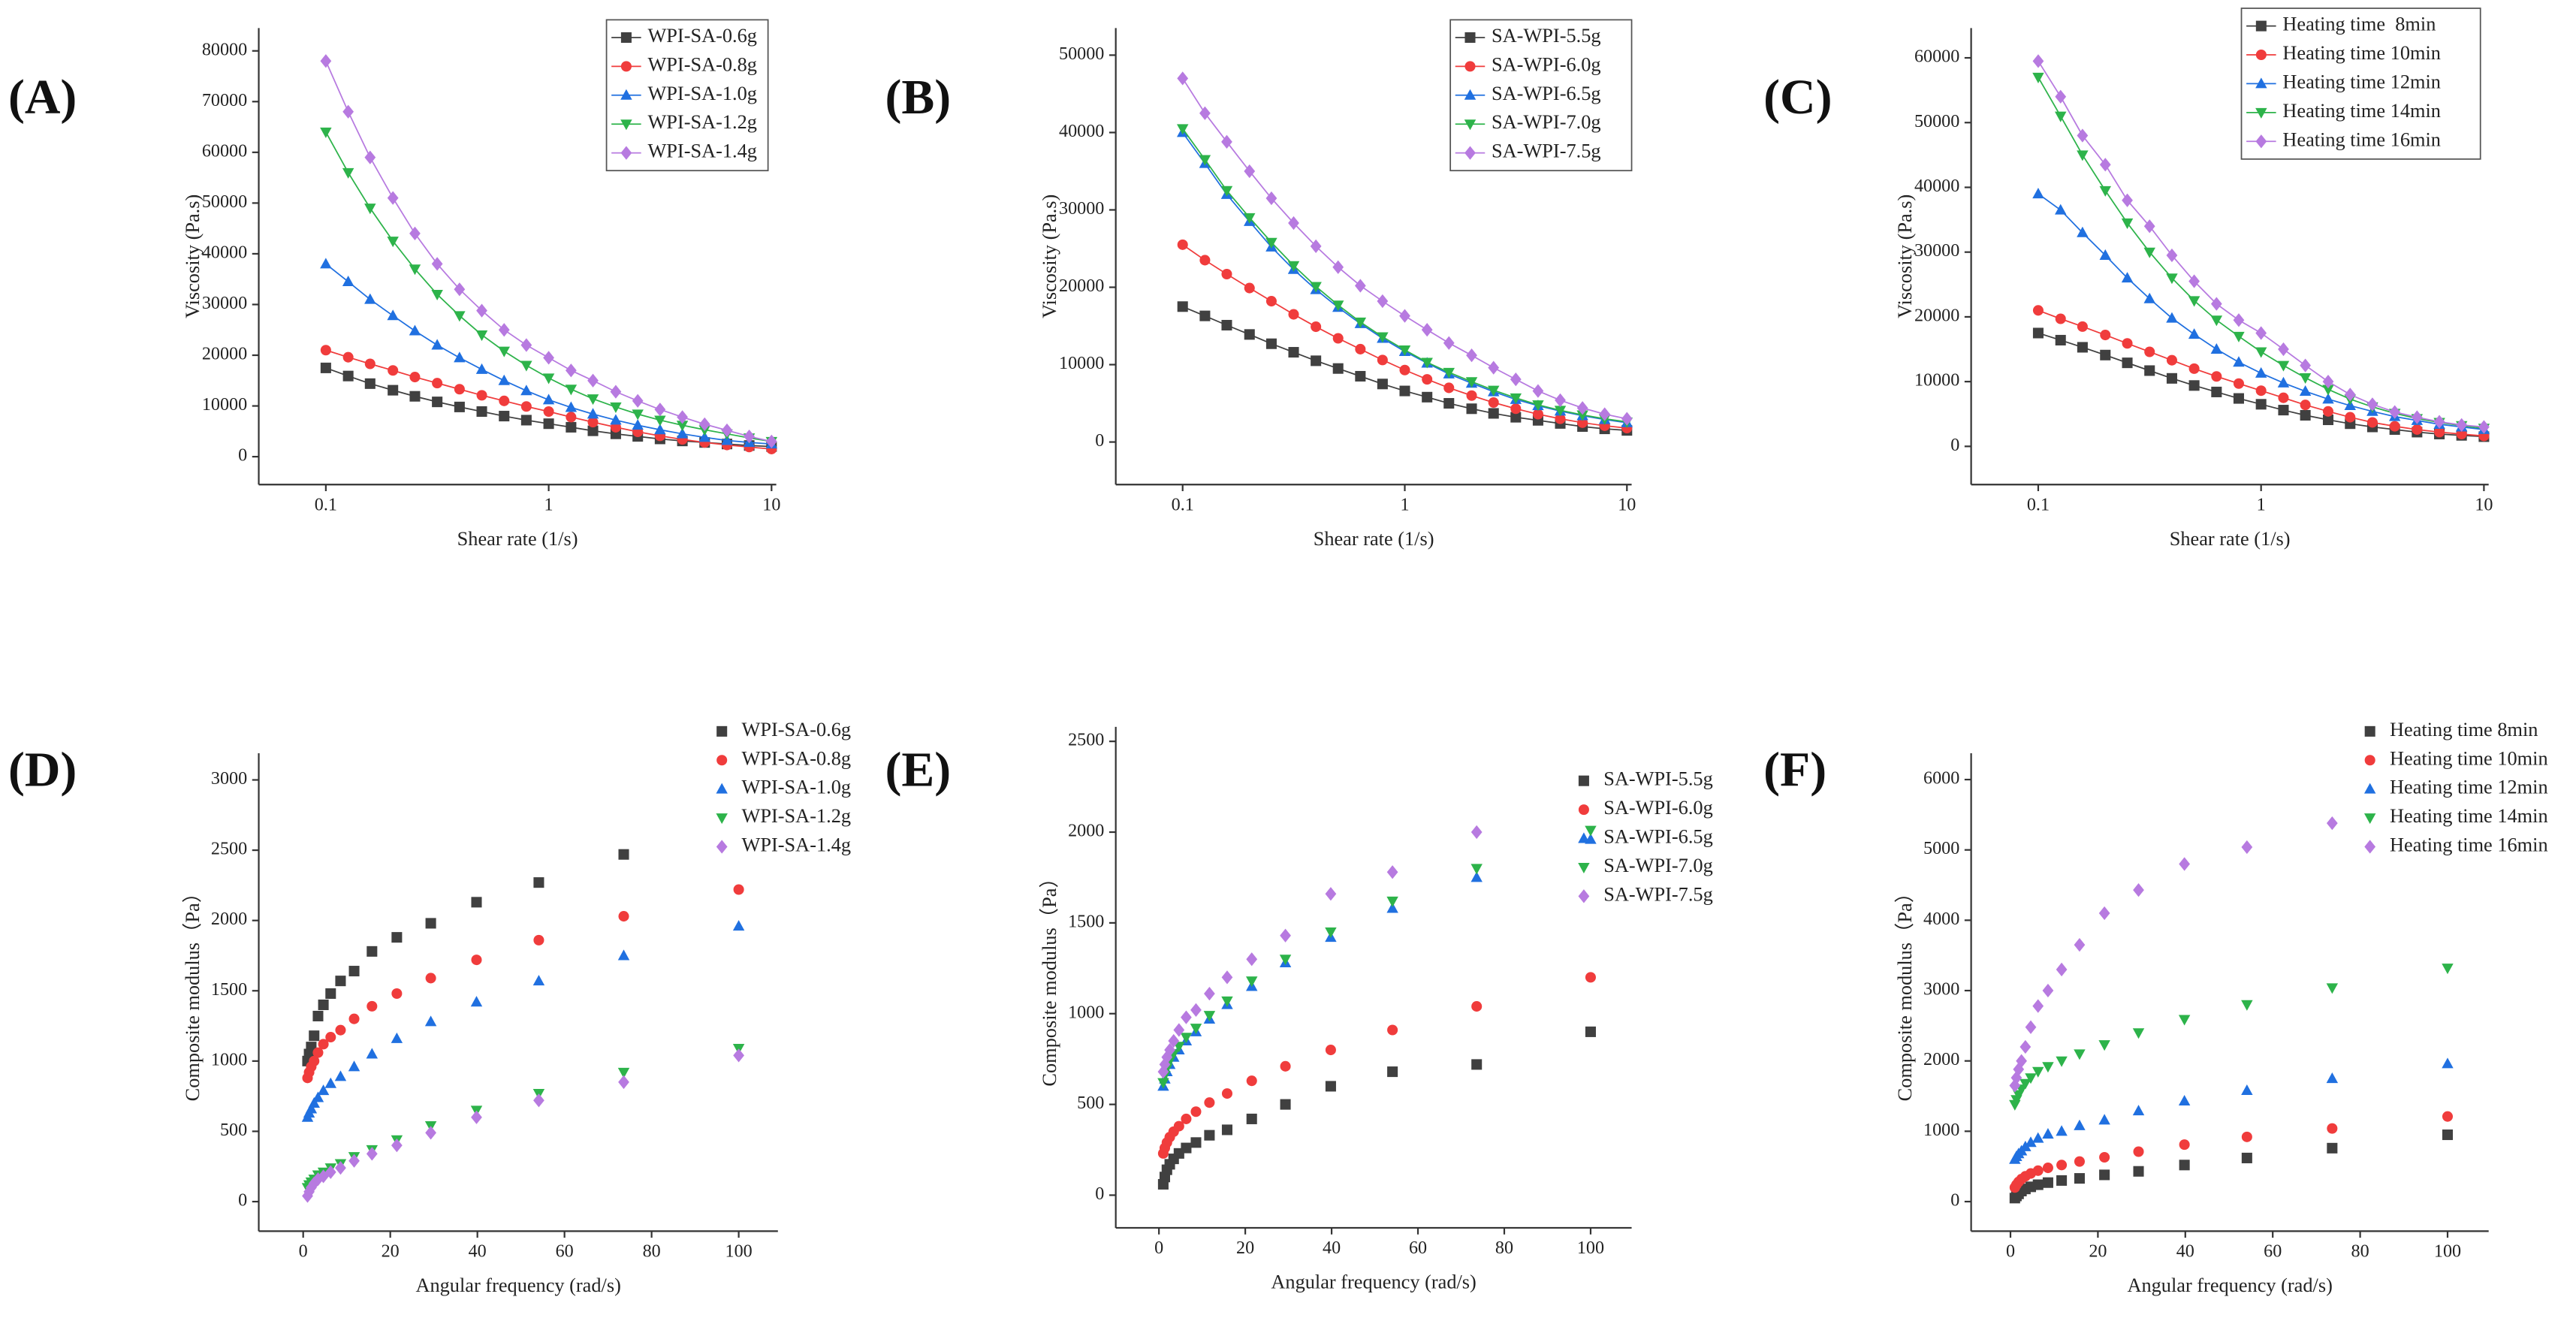  Describe the element at coordinates (1590, 1248) in the screenshot. I see `x-tick-label: 100` at that location.